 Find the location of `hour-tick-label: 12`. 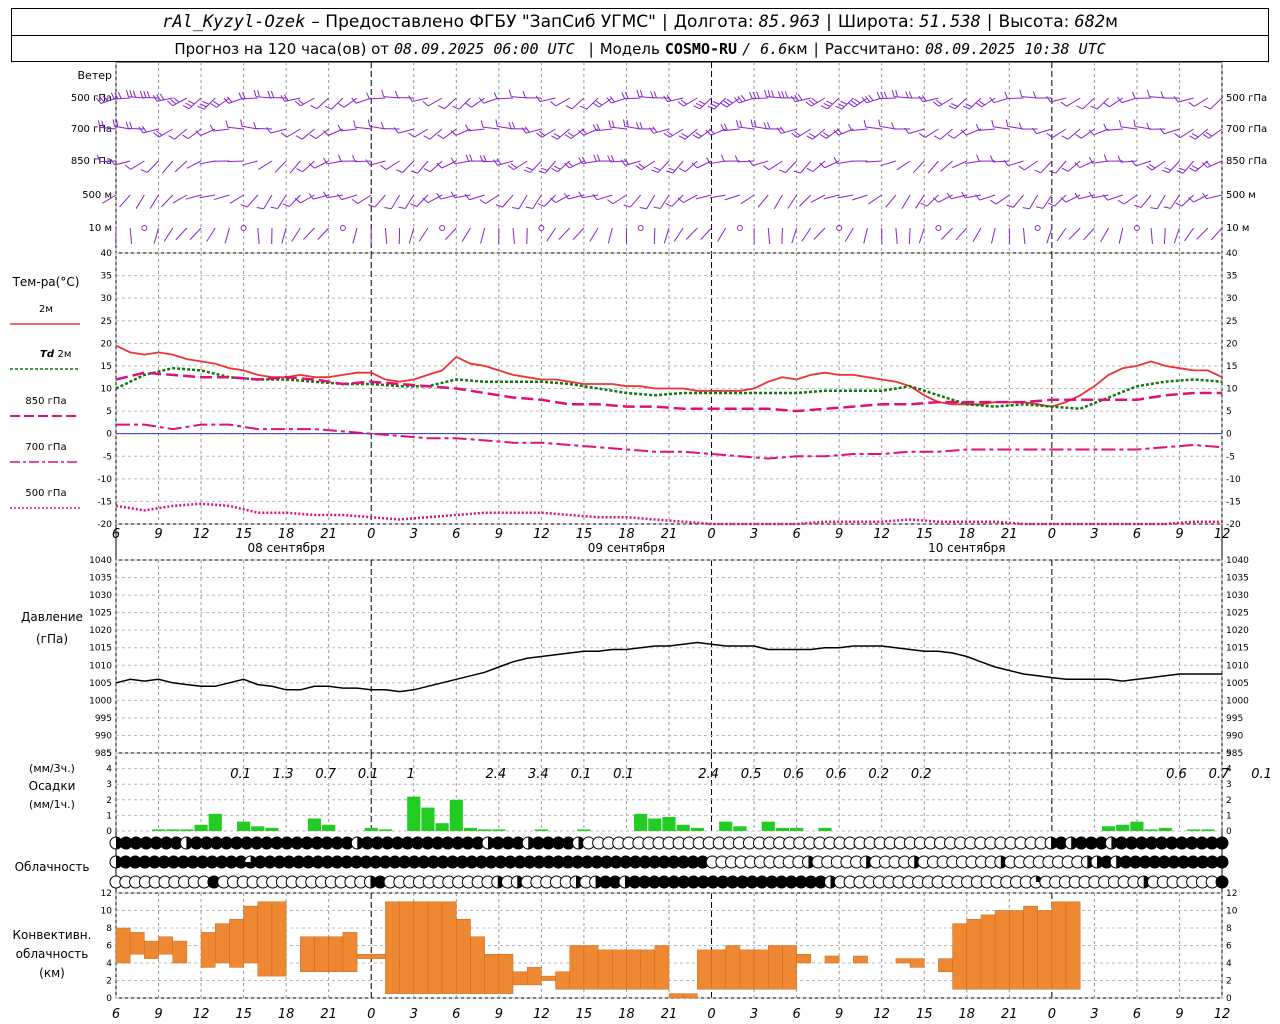

hour-tick-label: 12 is located at coordinates (1222, 534).